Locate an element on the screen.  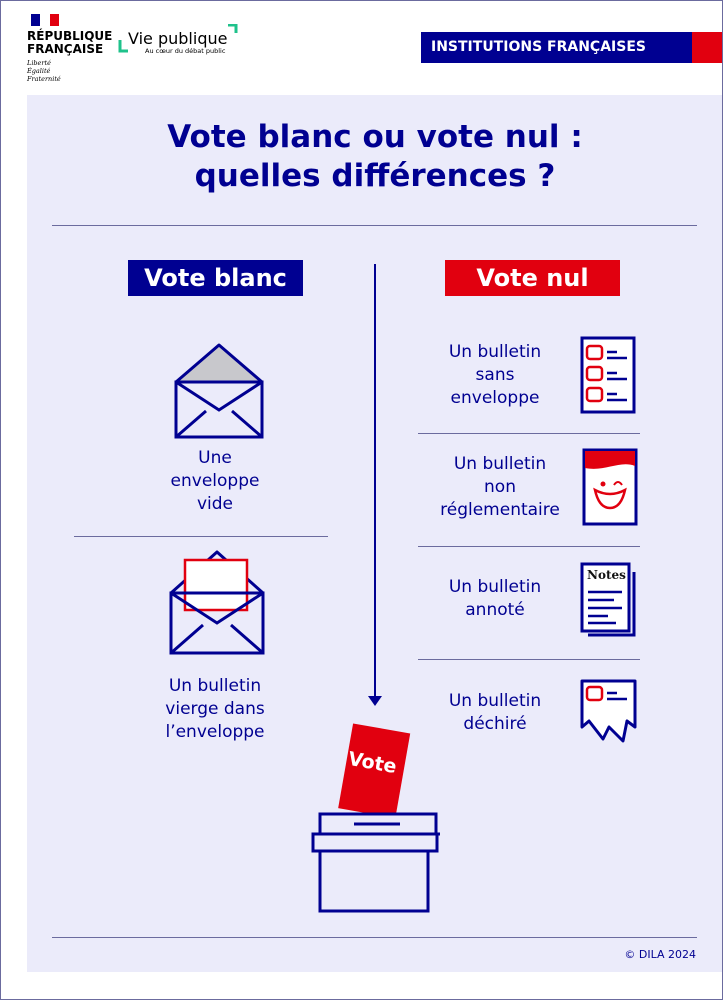
vote-blanc-label: Vote blanc is located at coordinates (215, 278).